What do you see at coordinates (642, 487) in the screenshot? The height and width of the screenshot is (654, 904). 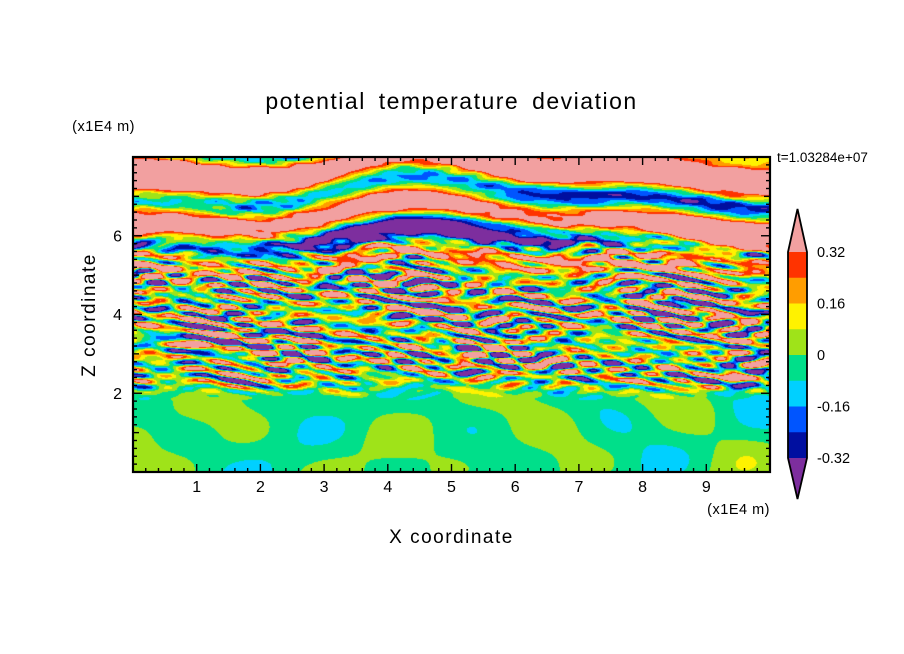 I see `x-tick-label: 8` at bounding box center [642, 487].